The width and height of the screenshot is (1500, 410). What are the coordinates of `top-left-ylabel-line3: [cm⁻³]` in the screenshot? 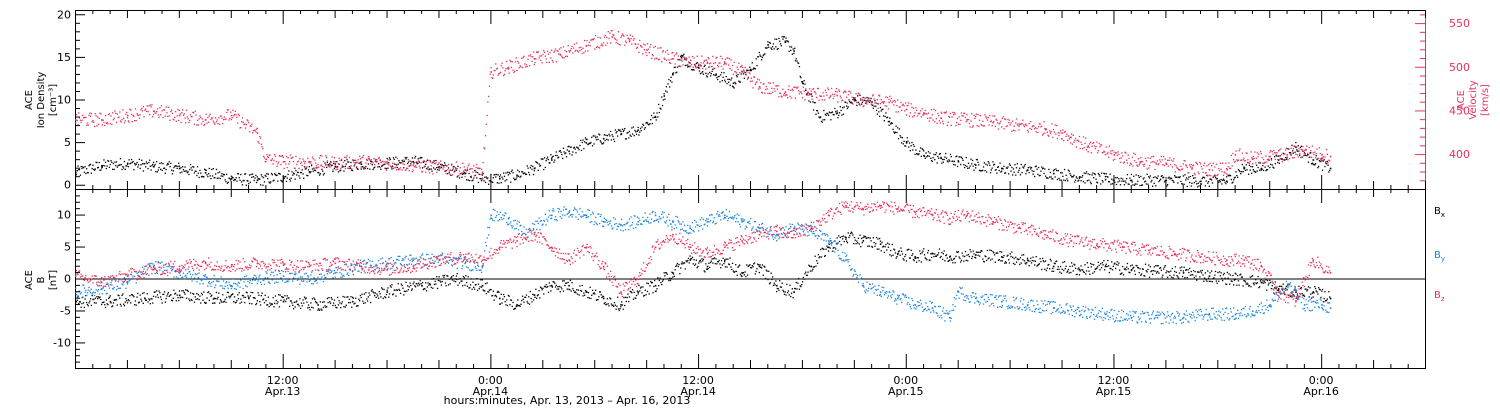 It's located at (53, 100).